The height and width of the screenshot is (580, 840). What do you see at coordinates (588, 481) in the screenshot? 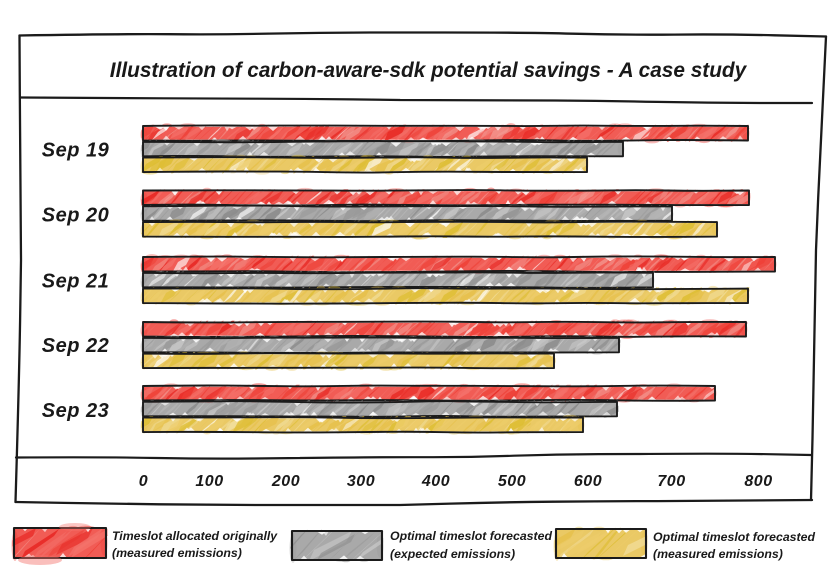
I see `svg-text: 600` at bounding box center [588, 481].